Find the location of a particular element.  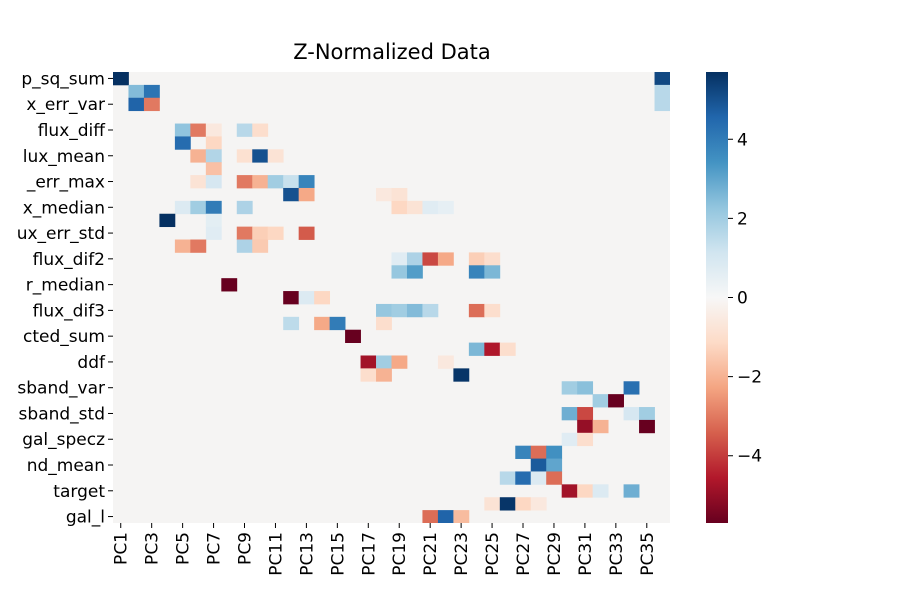

column-label: PC27 is located at coordinates (524, 554).